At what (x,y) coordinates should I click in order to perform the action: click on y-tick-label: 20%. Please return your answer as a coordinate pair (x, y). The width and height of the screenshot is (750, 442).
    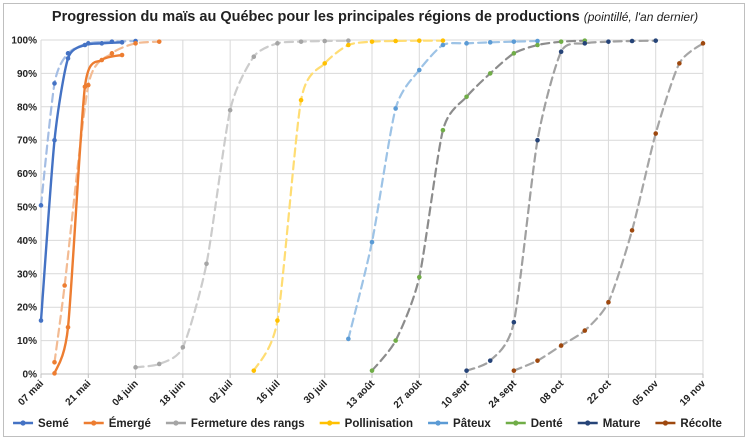
    Looking at the image, I should click on (27, 308).